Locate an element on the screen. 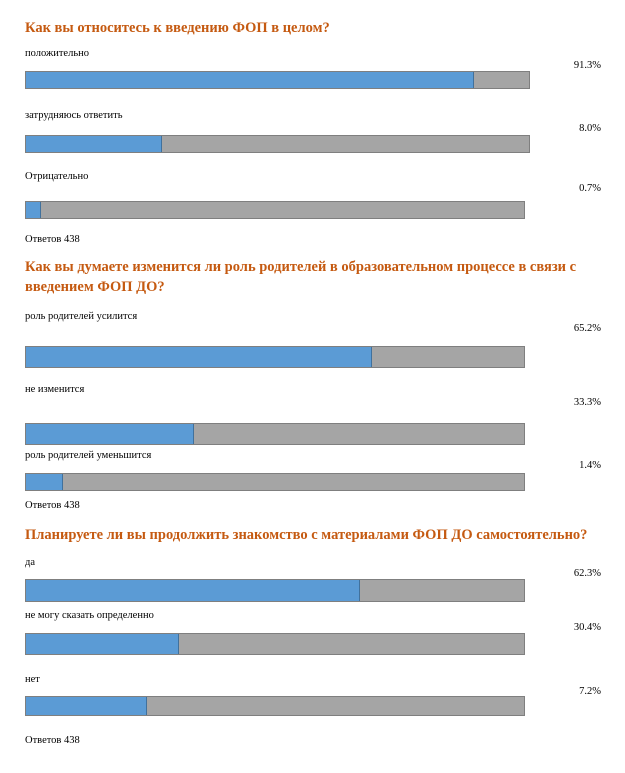 Image resolution: width=625 pixels, height=773 pixels. percent-label: 0.7% is located at coordinates (590, 188).